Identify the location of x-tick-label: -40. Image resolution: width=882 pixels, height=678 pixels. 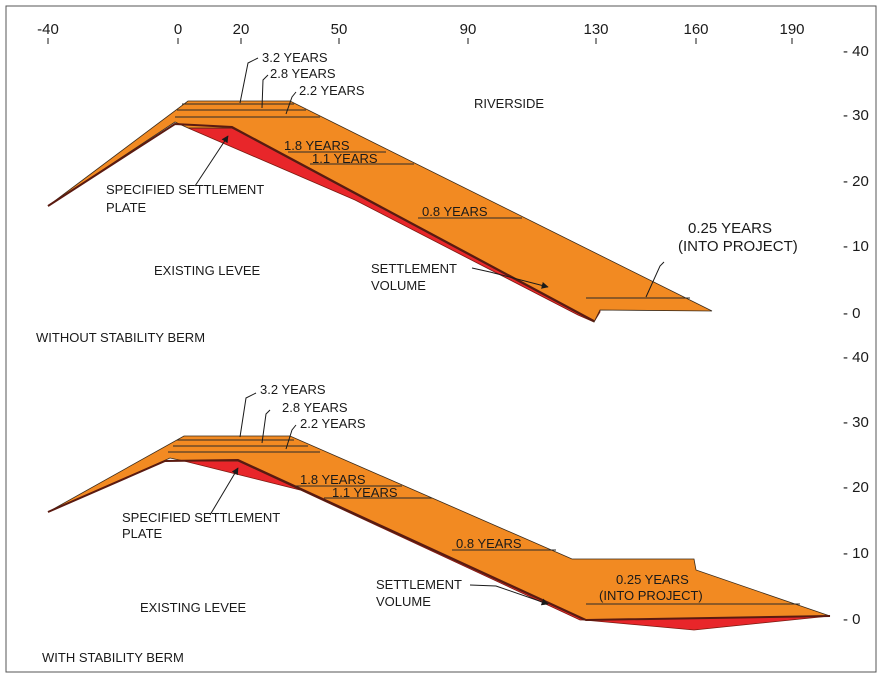
(48, 29).